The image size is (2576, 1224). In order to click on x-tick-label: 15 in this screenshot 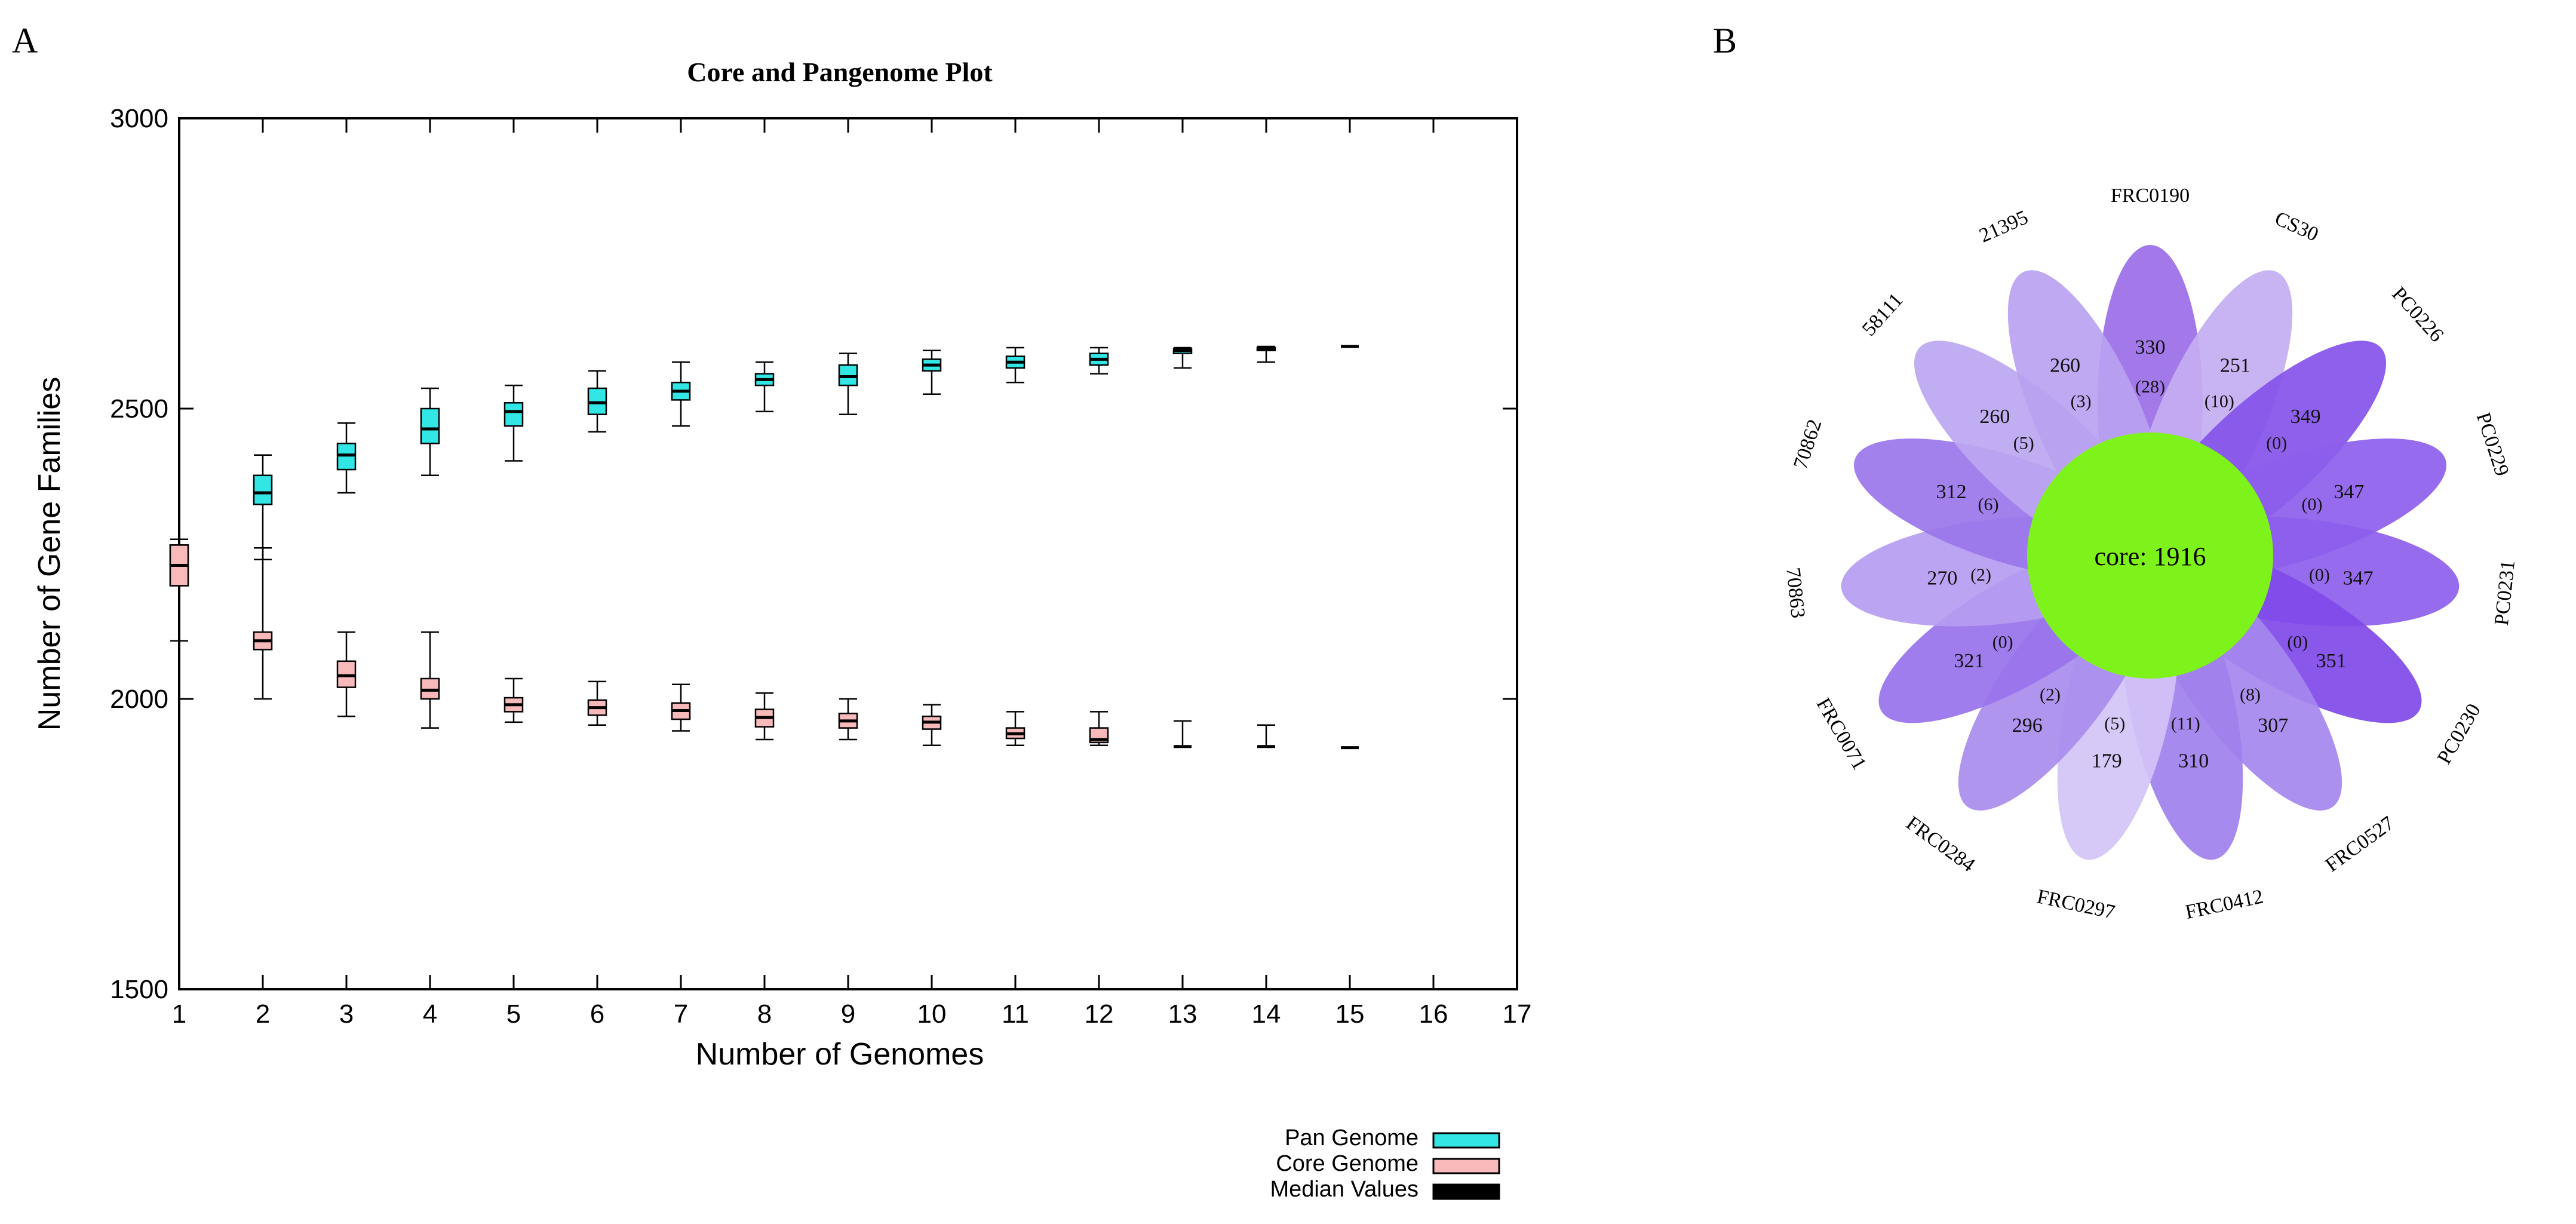, I will do `click(1350, 1014)`.